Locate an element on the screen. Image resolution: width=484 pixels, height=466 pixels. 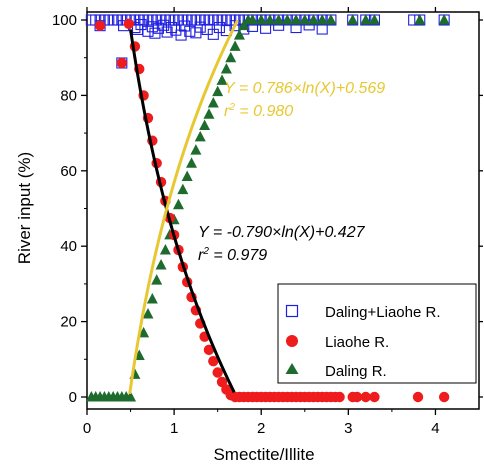
legend: Daling+Liaohe R. Liaohe R. Daling R. is located at coordinates (377, 333).